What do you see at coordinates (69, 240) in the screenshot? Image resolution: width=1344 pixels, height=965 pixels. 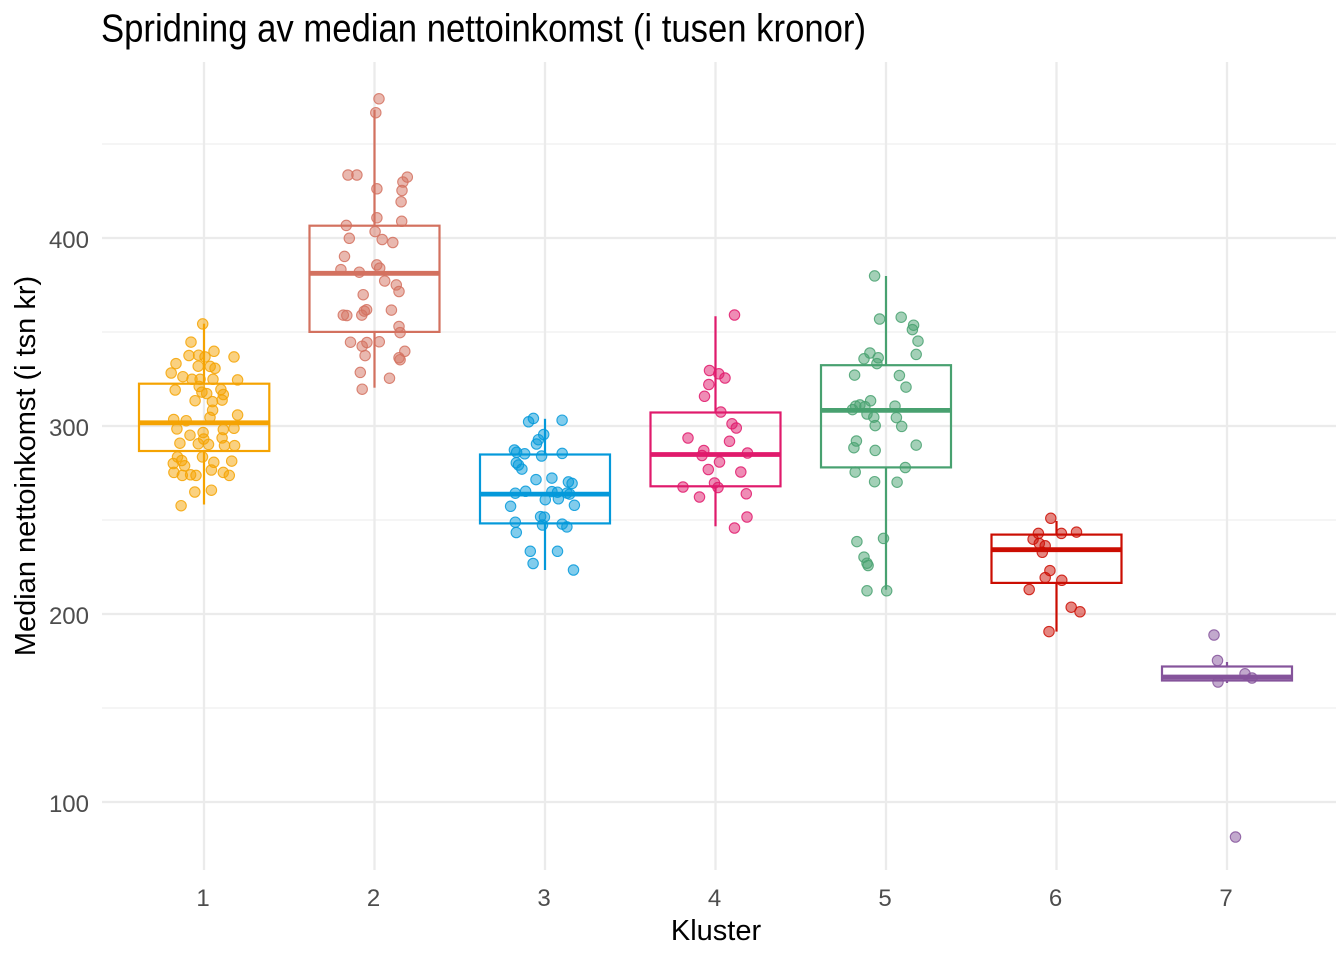 I see `svg-text: 400` at bounding box center [69, 240].